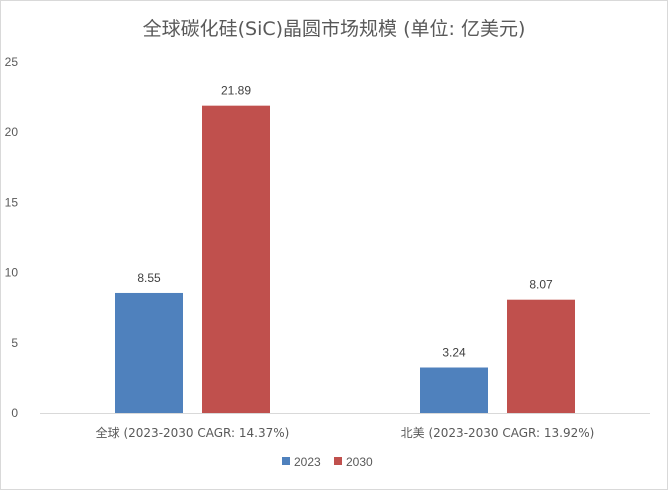 Image resolution: width=668 pixels, height=490 pixels. What do you see at coordinates (334, 29) in the screenshot?
I see `chart-title: 全球碳化硅(SiC)晶圆市场规模 (单位: 亿美元)` at bounding box center [334, 29].